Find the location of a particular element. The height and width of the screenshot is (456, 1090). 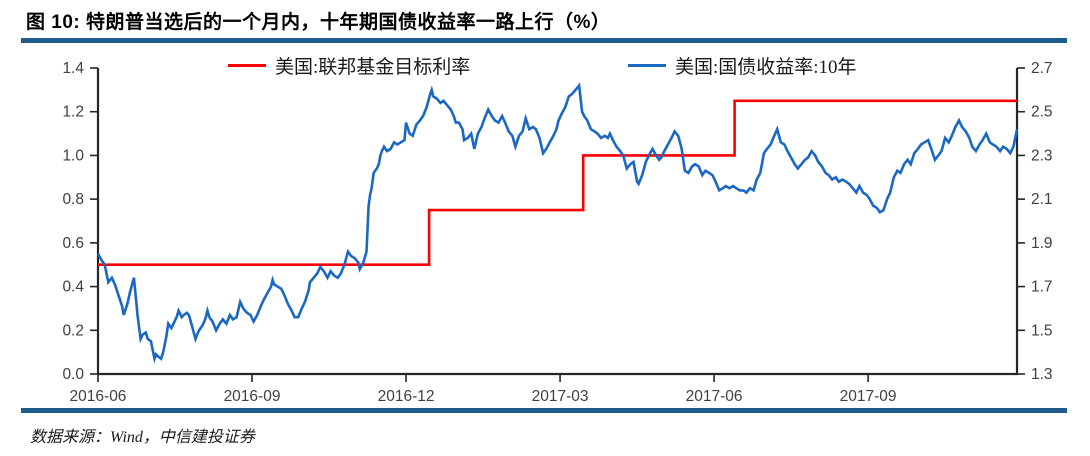

left-axis-tick-label: 0.4 is located at coordinates (73, 287).